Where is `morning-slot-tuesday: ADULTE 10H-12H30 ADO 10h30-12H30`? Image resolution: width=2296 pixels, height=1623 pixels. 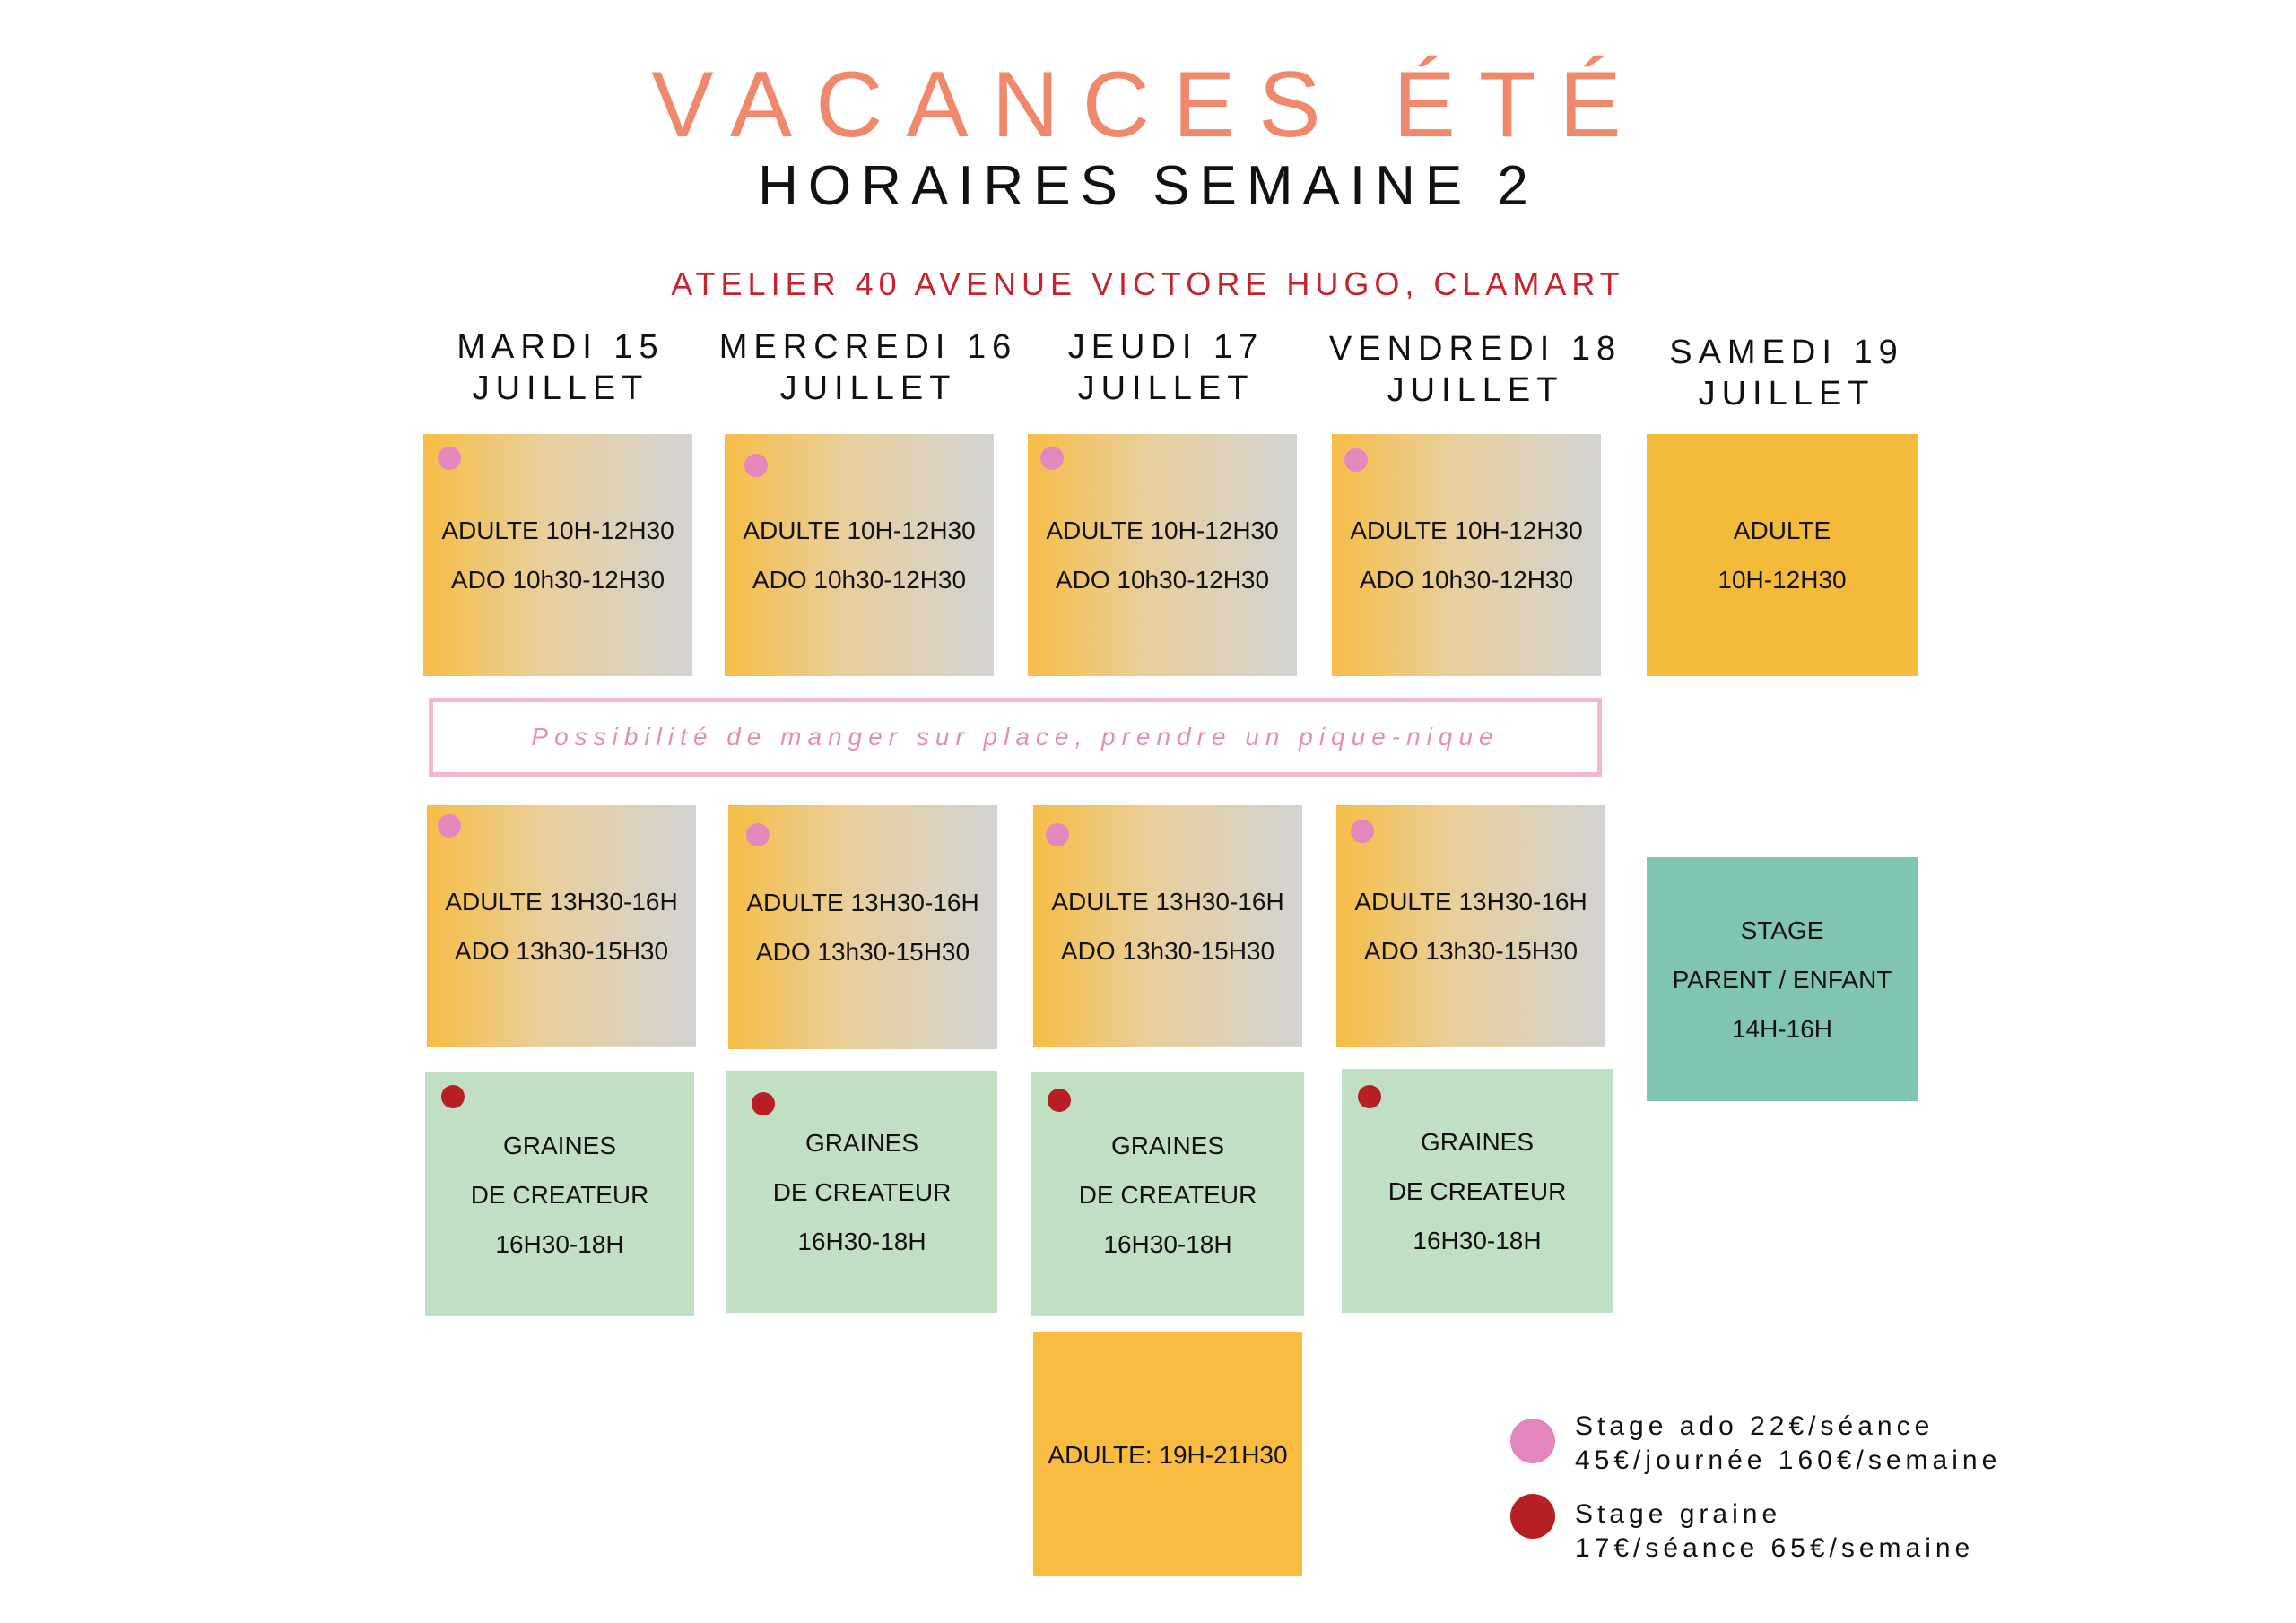
morning-slot-tuesday: ADULTE 10H-12H30 ADO 10h30-12H30 is located at coordinates (557, 555).